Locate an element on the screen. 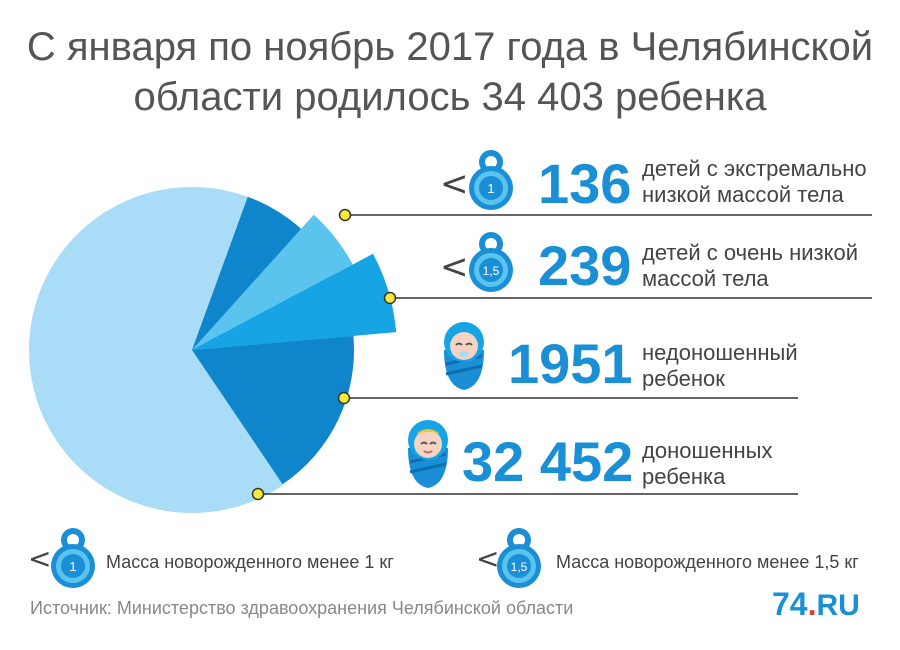 Image resolution: width=900 pixels, height=650 pixels. row-number: 239 is located at coordinates (585, 265).